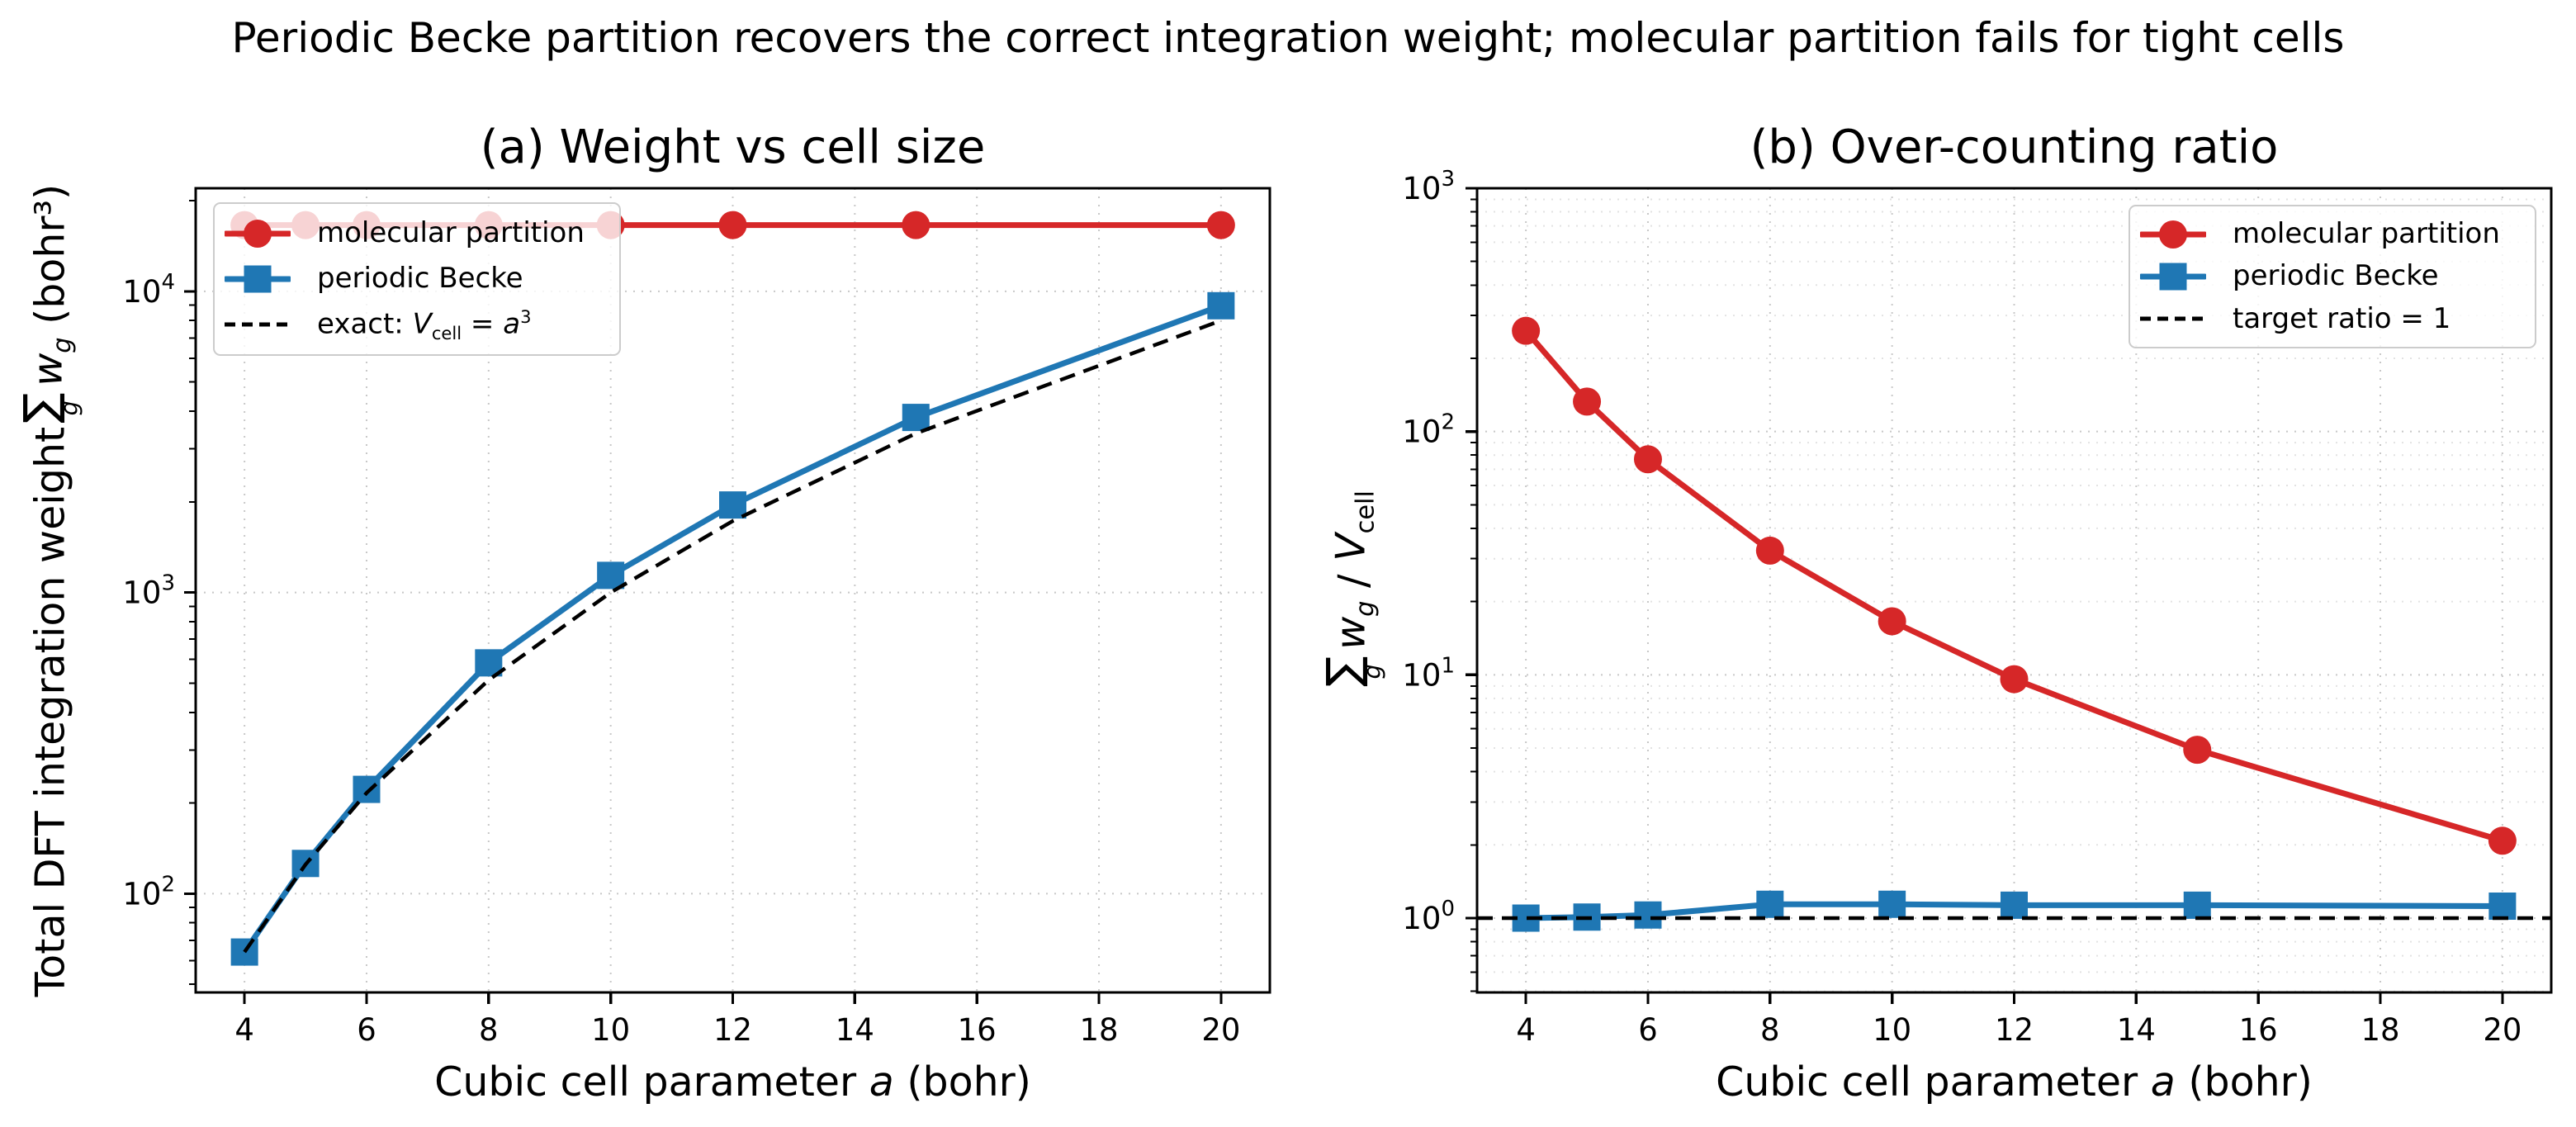  Describe the element at coordinates (51, 260) in the screenshot. I see `ylabel-a-units: (bohr³)` at that location.